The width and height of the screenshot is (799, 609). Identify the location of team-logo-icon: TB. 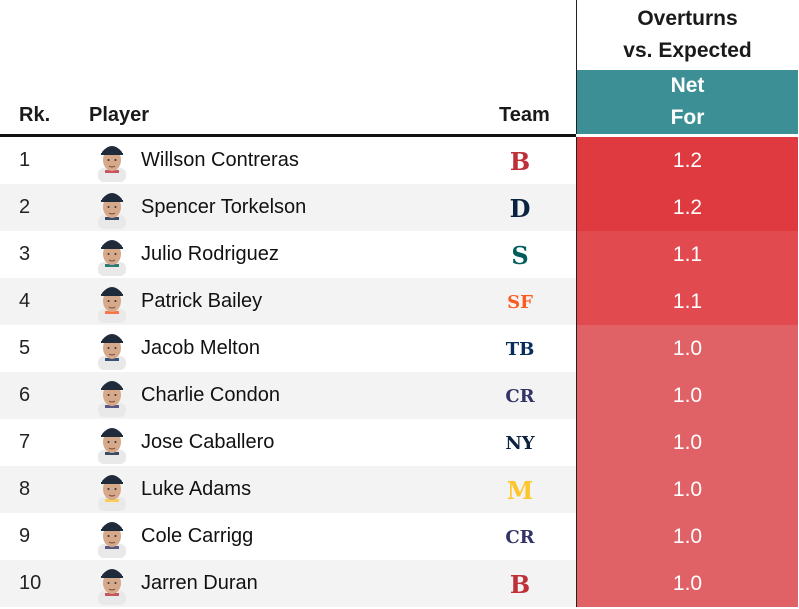
(520, 349).